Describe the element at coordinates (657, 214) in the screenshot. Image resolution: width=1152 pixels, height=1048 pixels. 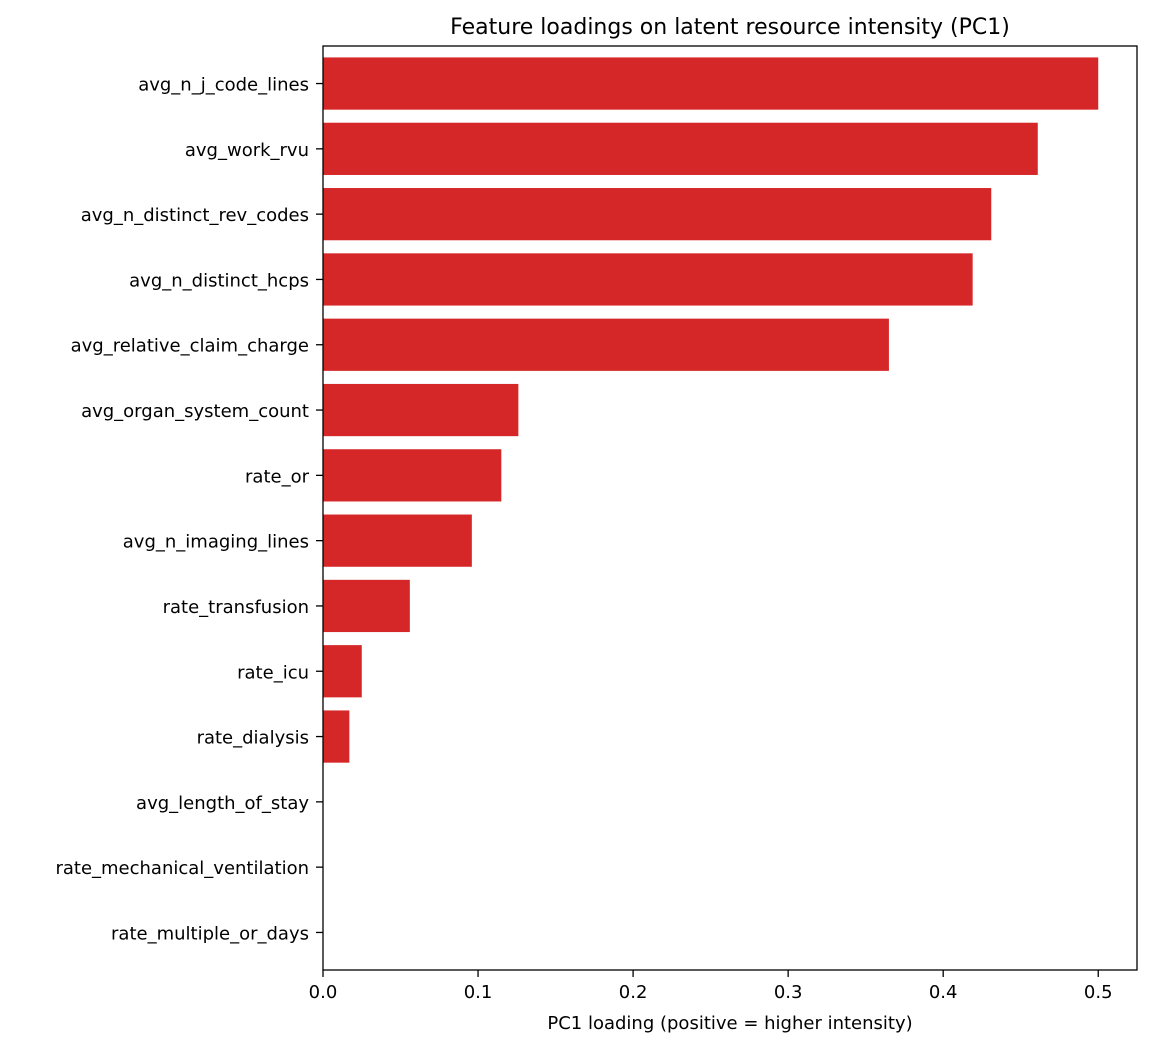
I see `bar-avg_n_distinct_rev_codes` at that location.